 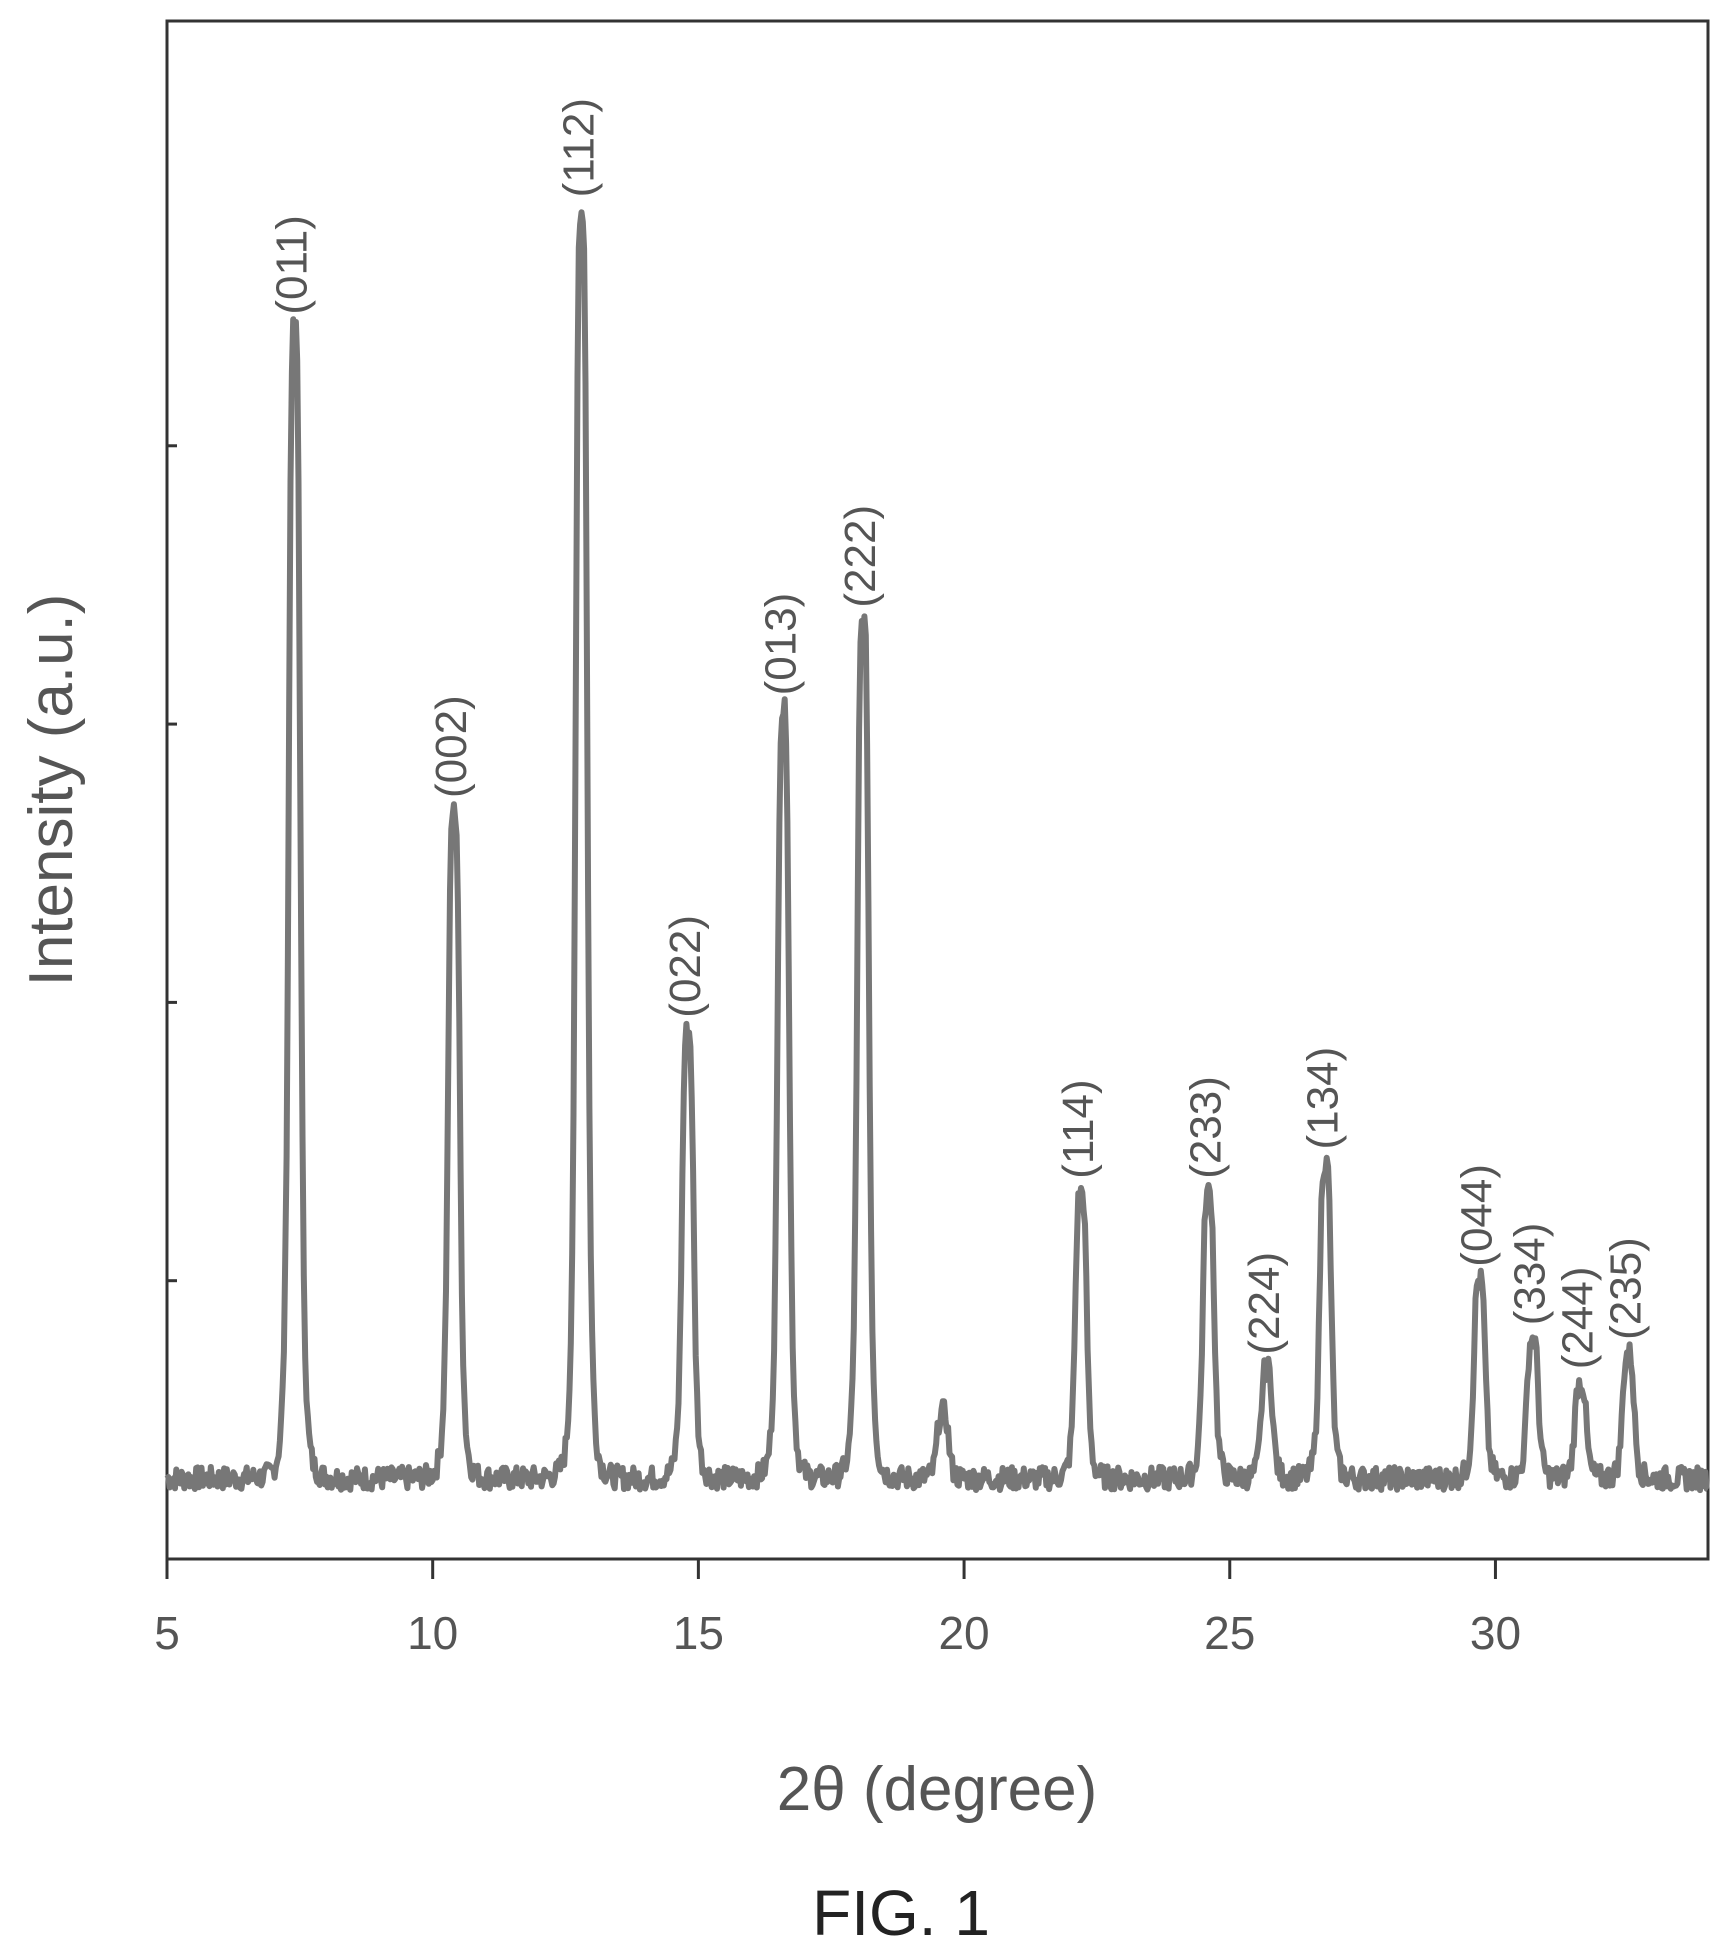 What do you see at coordinates (1625, 1288) in the screenshot?
I see `peak-label: (235)` at bounding box center [1625, 1288].